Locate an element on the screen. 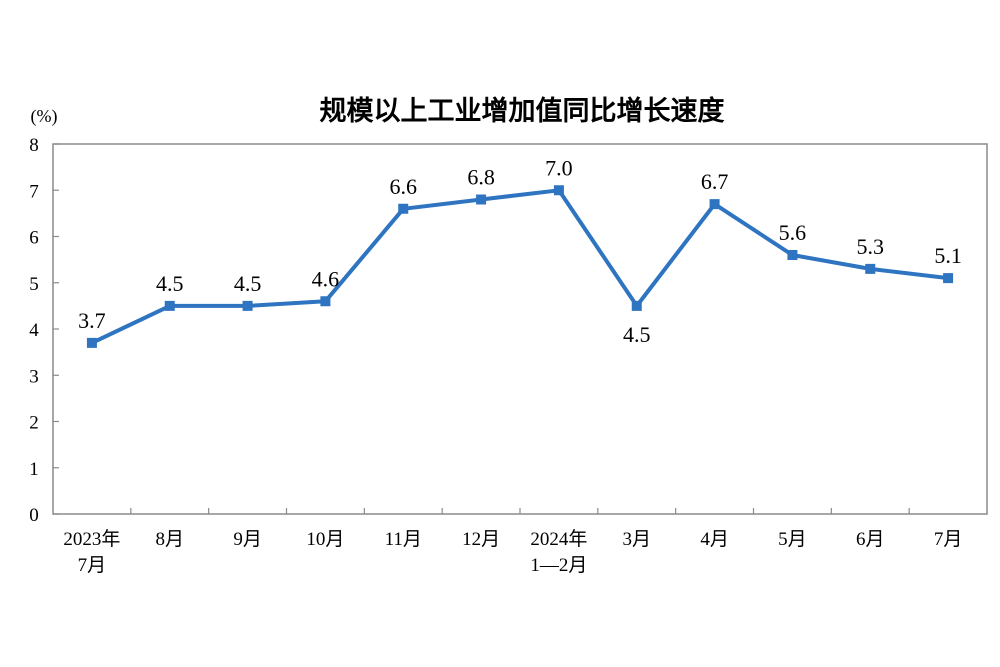  x-tick-label: 9月 is located at coordinates (247, 539).